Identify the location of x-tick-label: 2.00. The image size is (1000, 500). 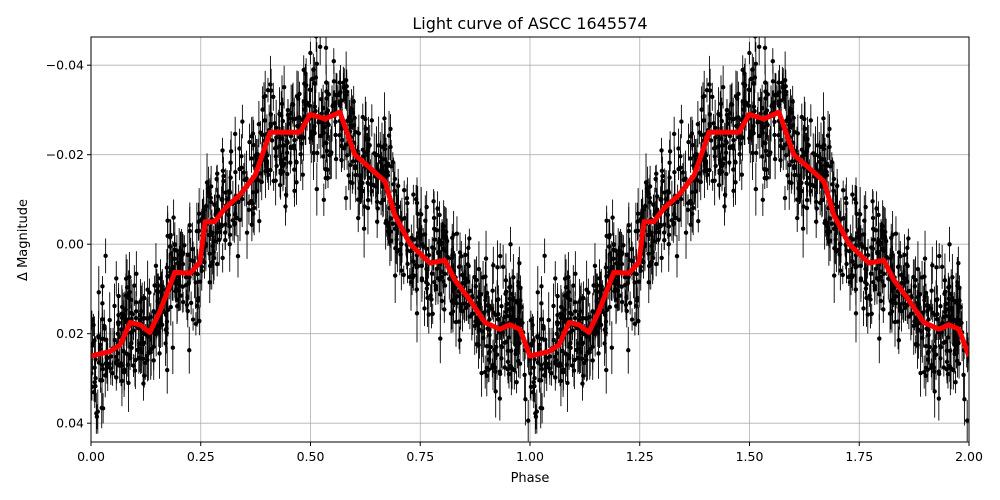
(969, 456).